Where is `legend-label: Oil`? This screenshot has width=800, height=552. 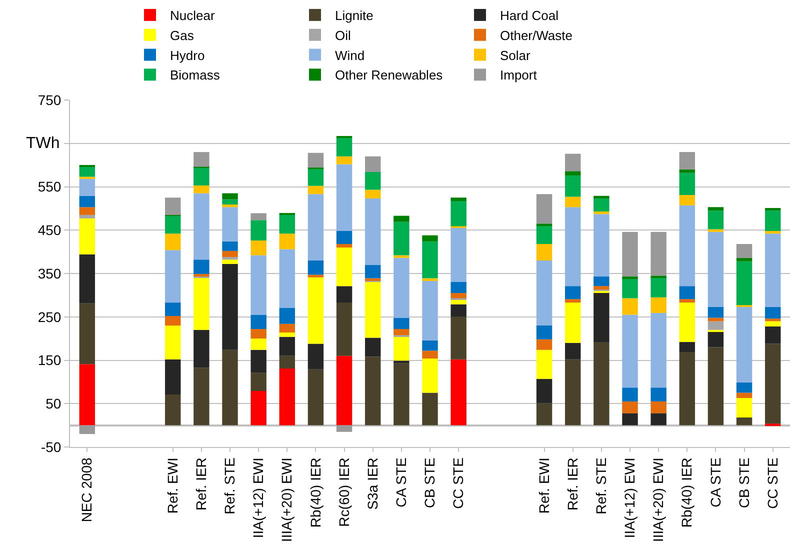
legend-label: Oil is located at coordinates (343, 35).